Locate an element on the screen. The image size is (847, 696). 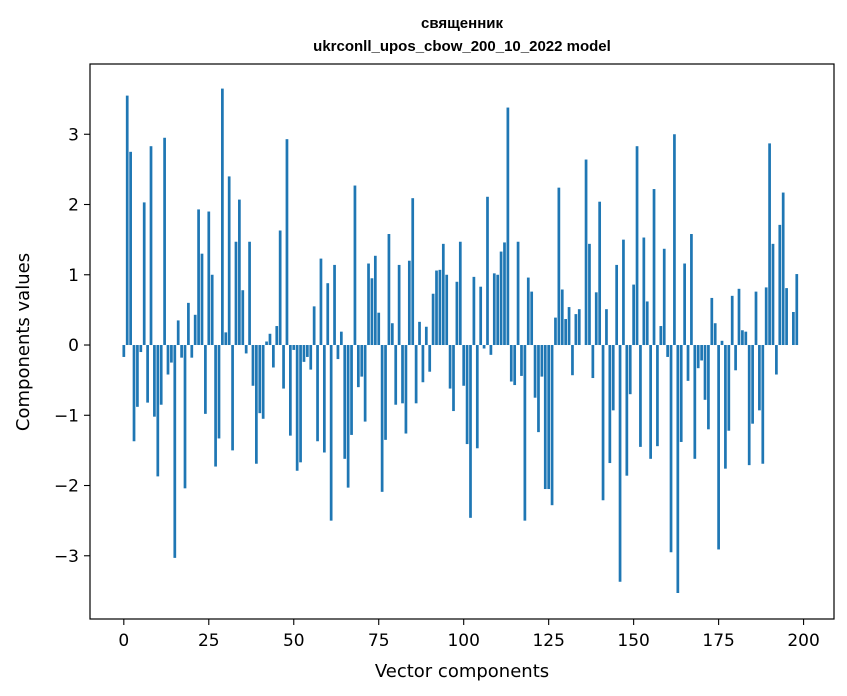
y-tick-label: 2 is located at coordinates (73, 206).